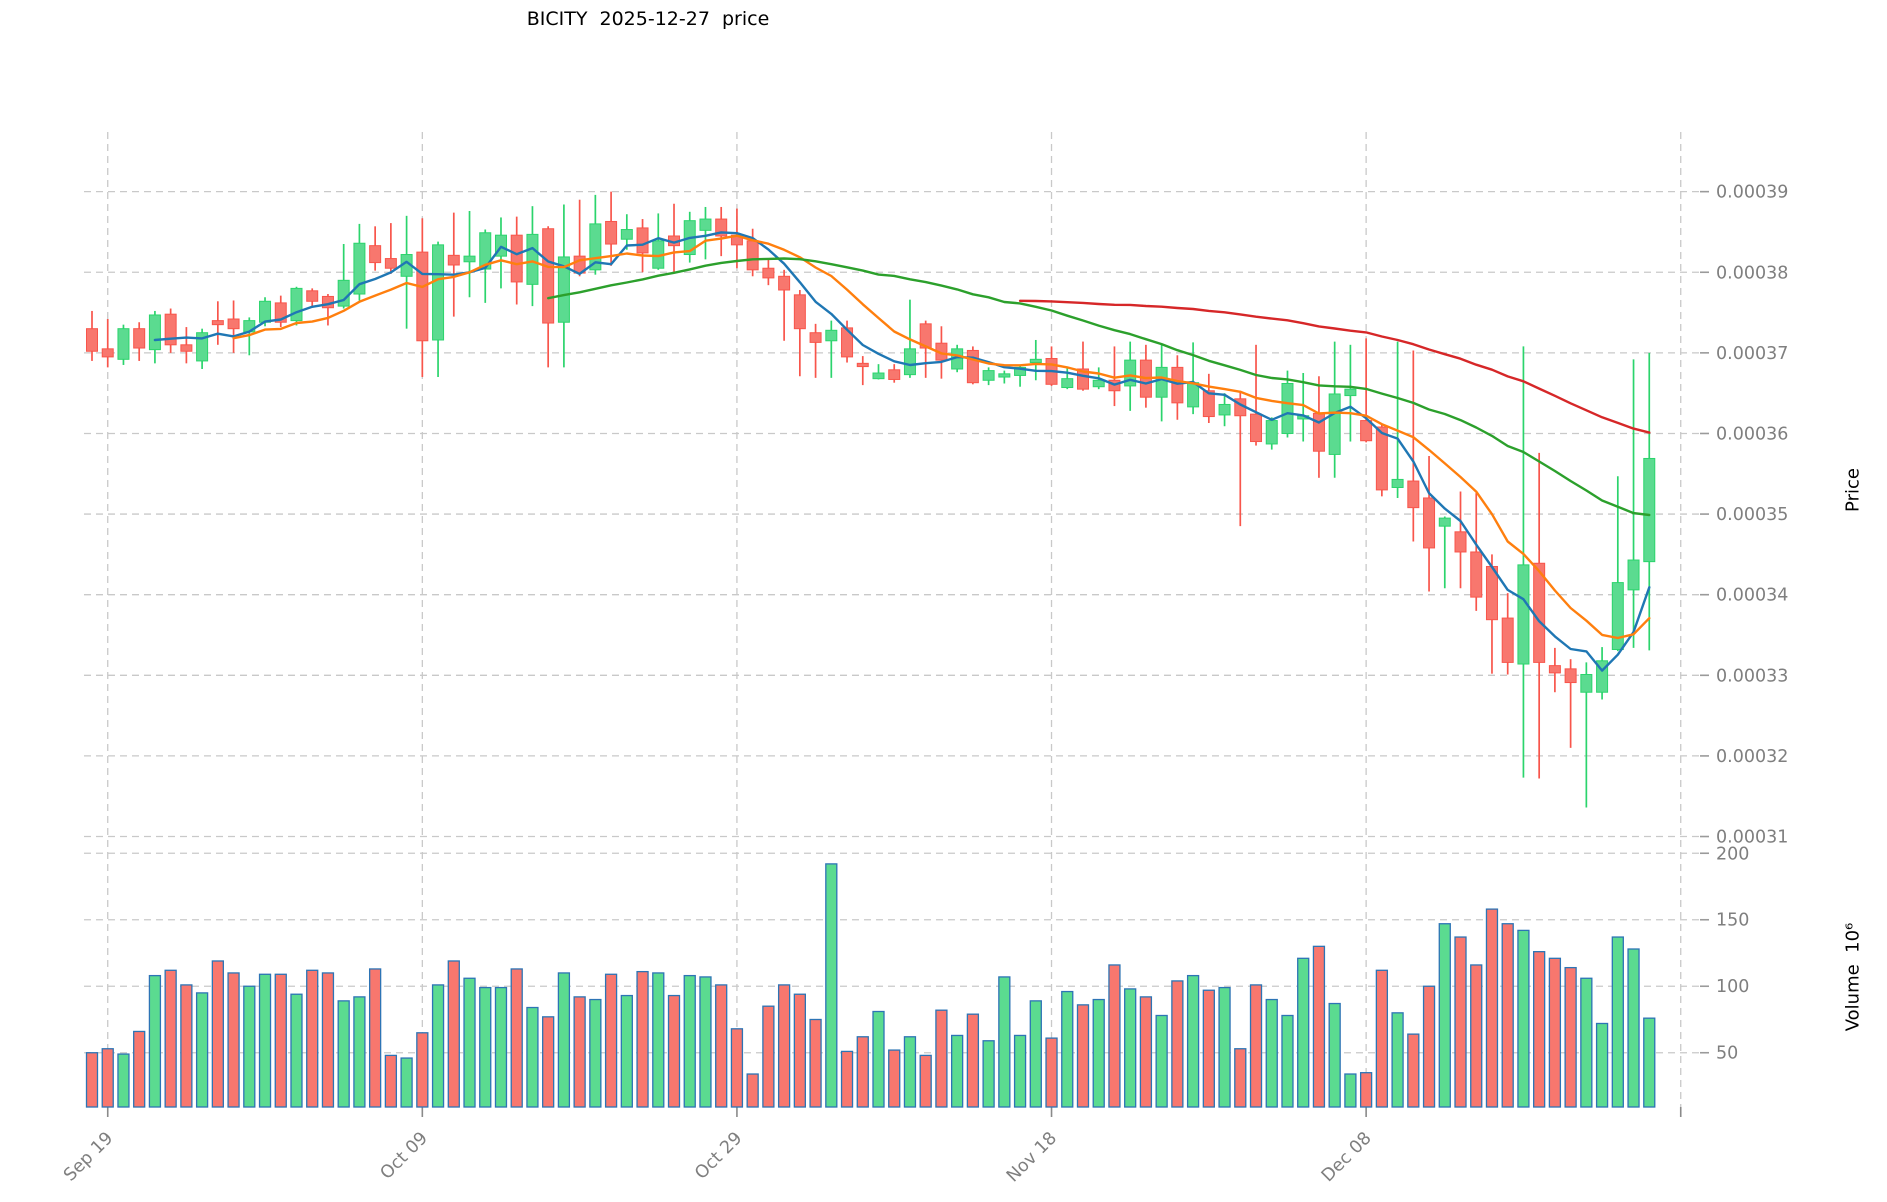  What do you see at coordinates (1347, 1157) in the screenshot?
I see `x-tick-label: Dec 08` at bounding box center [1347, 1157].